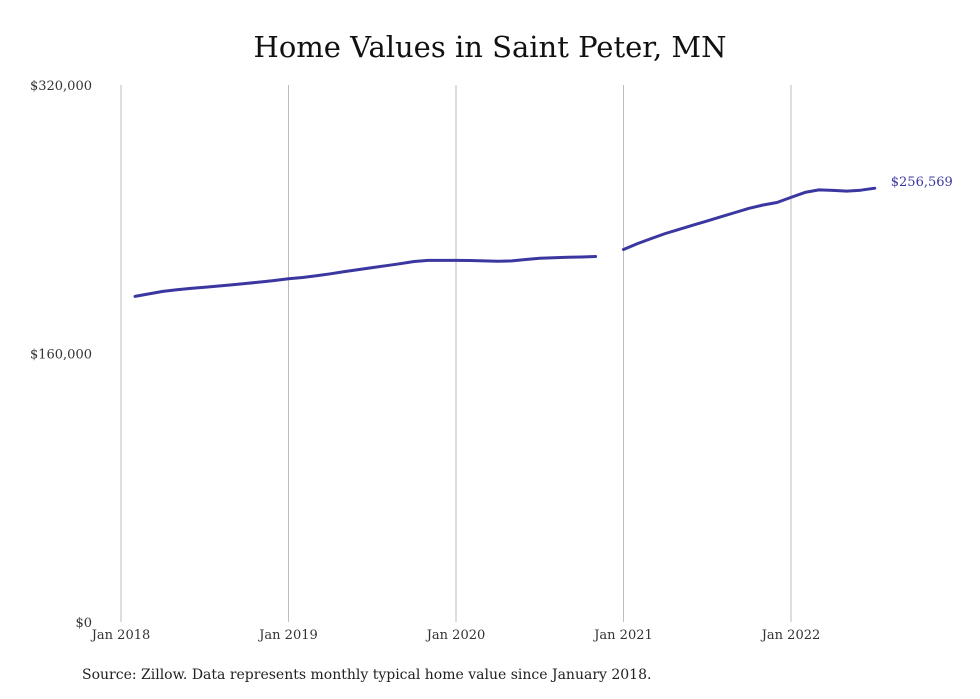 This screenshot has width=980, height=699. Describe the element at coordinates (455, 635) in the screenshot. I see `x-tick-label: Jan 2020` at that location.